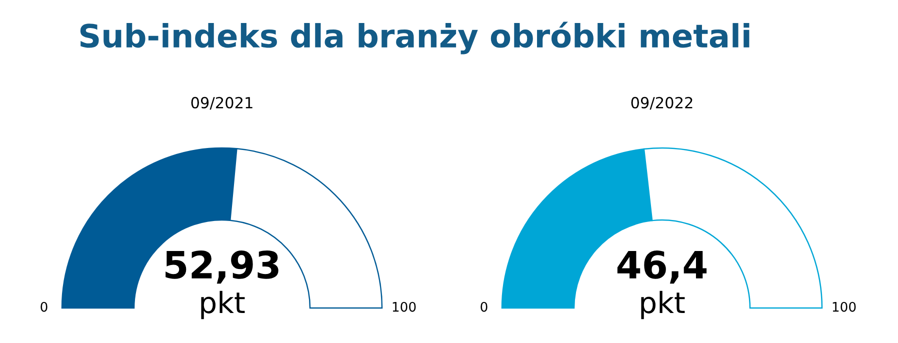  What do you see at coordinates (222, 267) in the screenshot?
I see `data-label: 52,93` at bounding box center [222, 267].